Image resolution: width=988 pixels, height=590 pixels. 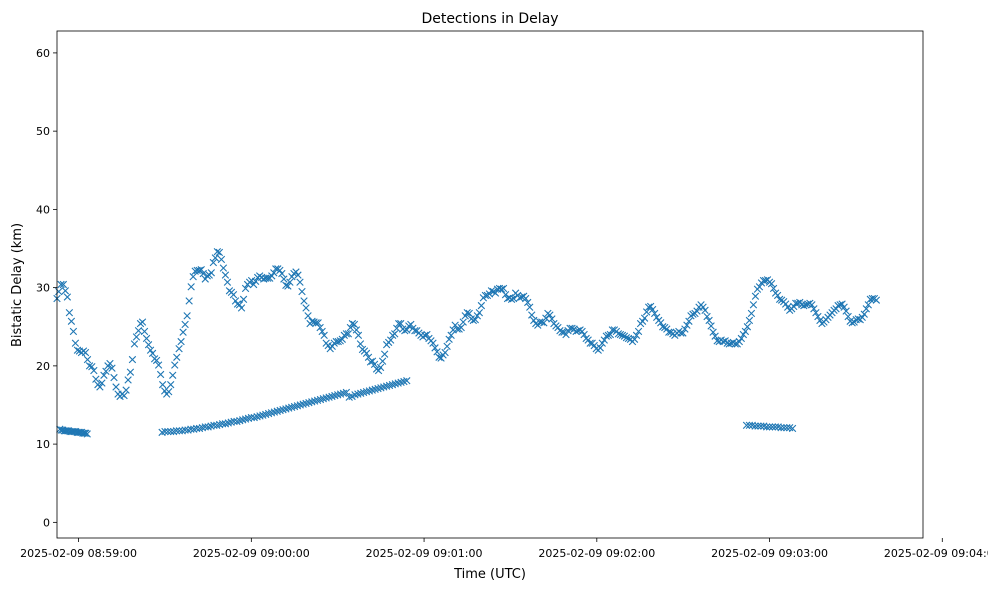 I want to click on y-tick-label: 40, so click(x=43, y=209).